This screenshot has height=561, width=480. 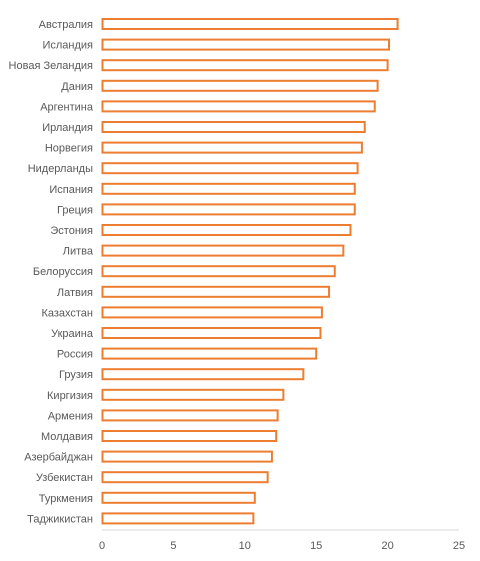 I want to click on x-axis-ticks: 0 5 10 15 20 25, so click(x=282, y=546).